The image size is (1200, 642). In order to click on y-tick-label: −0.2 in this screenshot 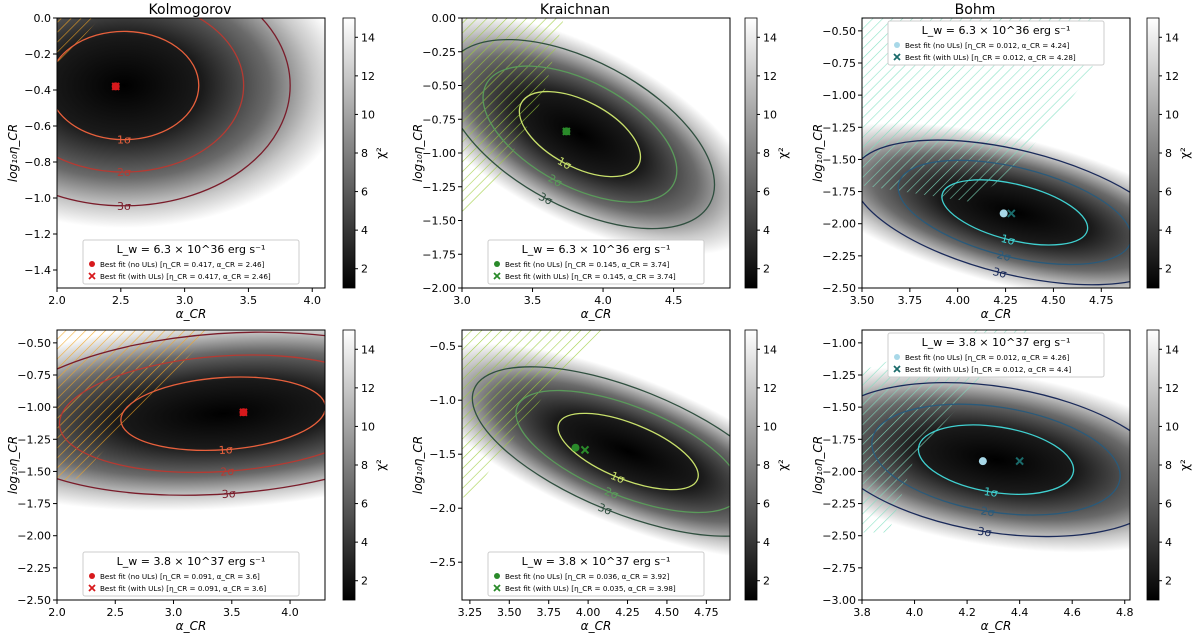, I will do `click(37, 54)`.